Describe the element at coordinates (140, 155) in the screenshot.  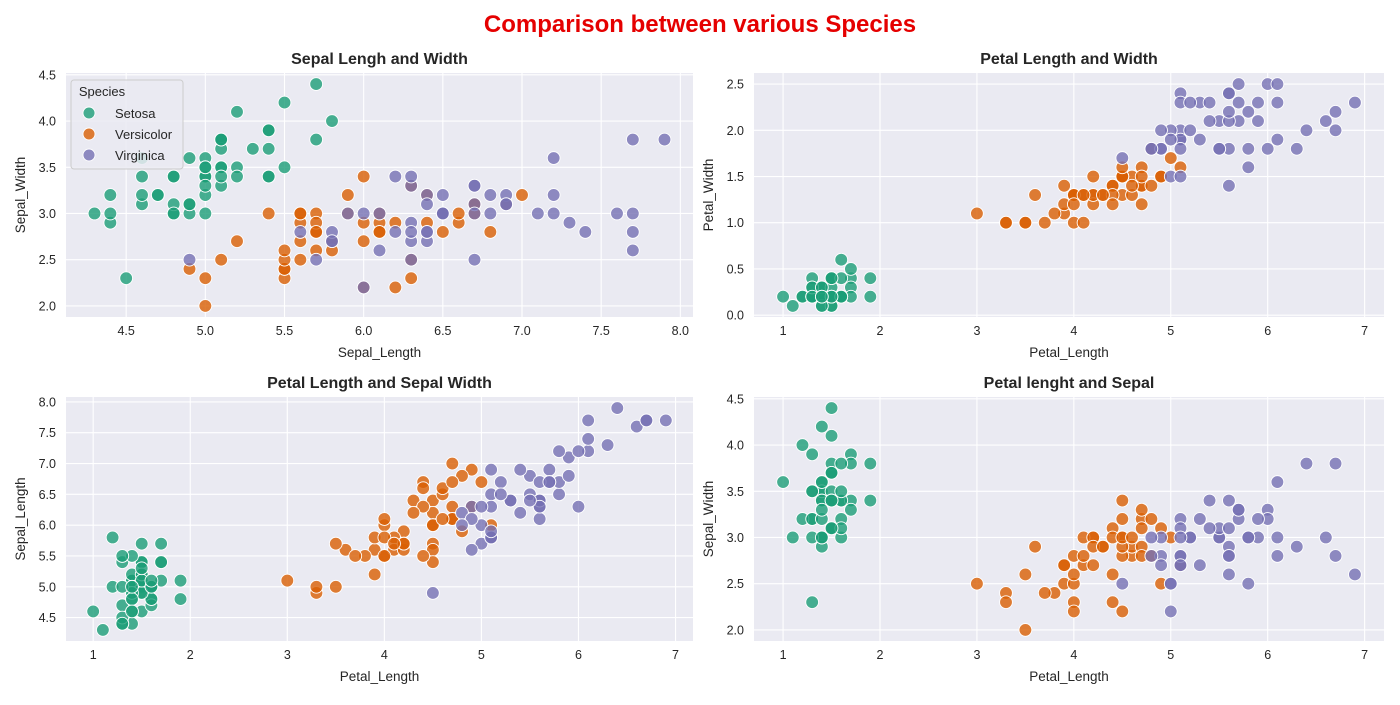
I see `legend-label-virginica: Virginica` at that location.